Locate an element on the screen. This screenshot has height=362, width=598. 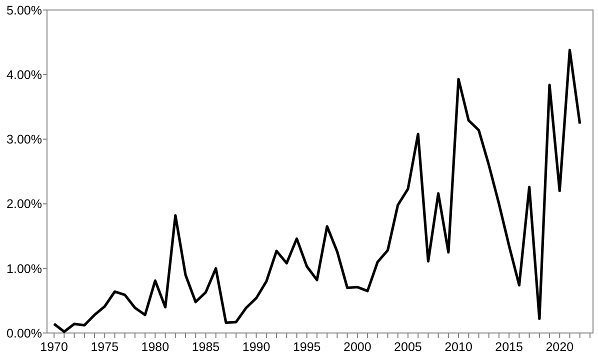
x-tick-label: 1995 is located at coordinates (306, 347).